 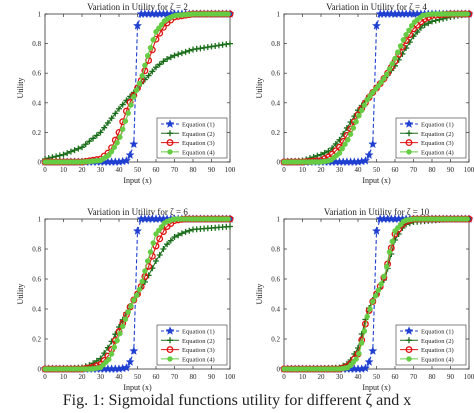 I want to click on legend-label: Equation (3), so click(x=437, y=143).